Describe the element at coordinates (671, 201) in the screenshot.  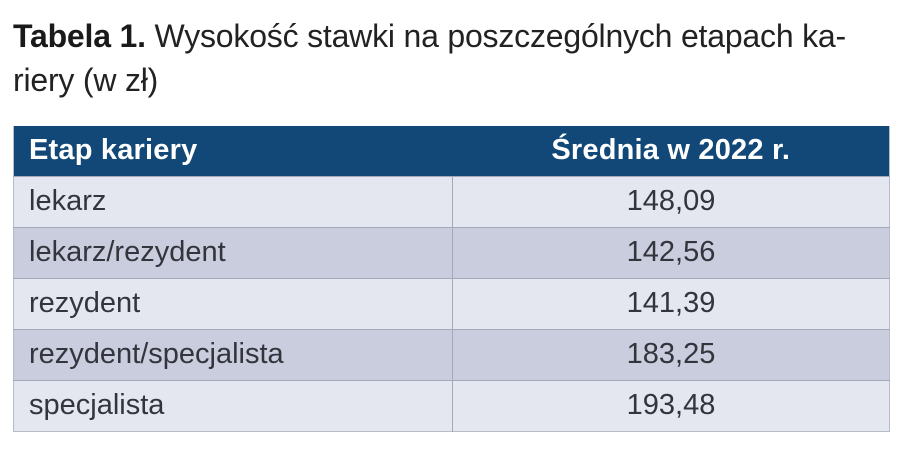
I see `cell-average: 148,09` at that location.